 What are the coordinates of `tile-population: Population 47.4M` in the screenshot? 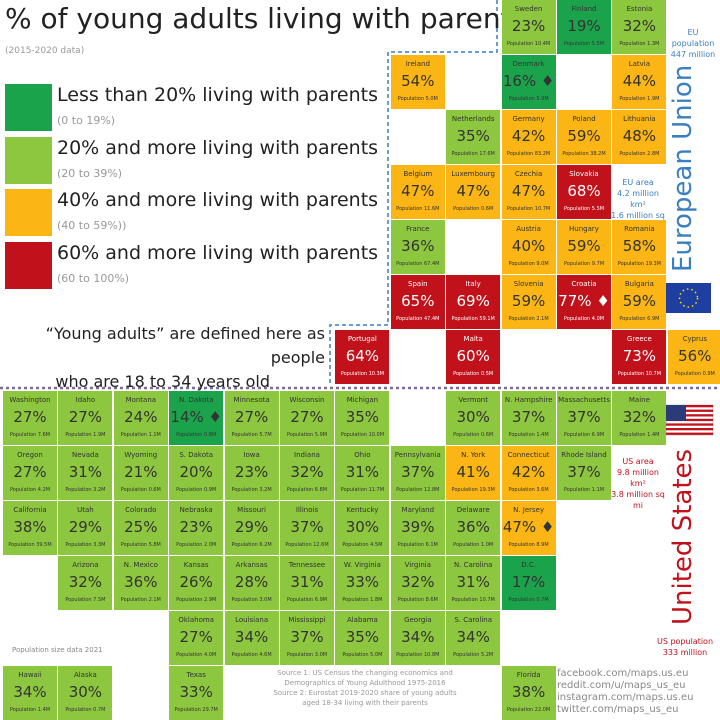 It's located at (418, 319).